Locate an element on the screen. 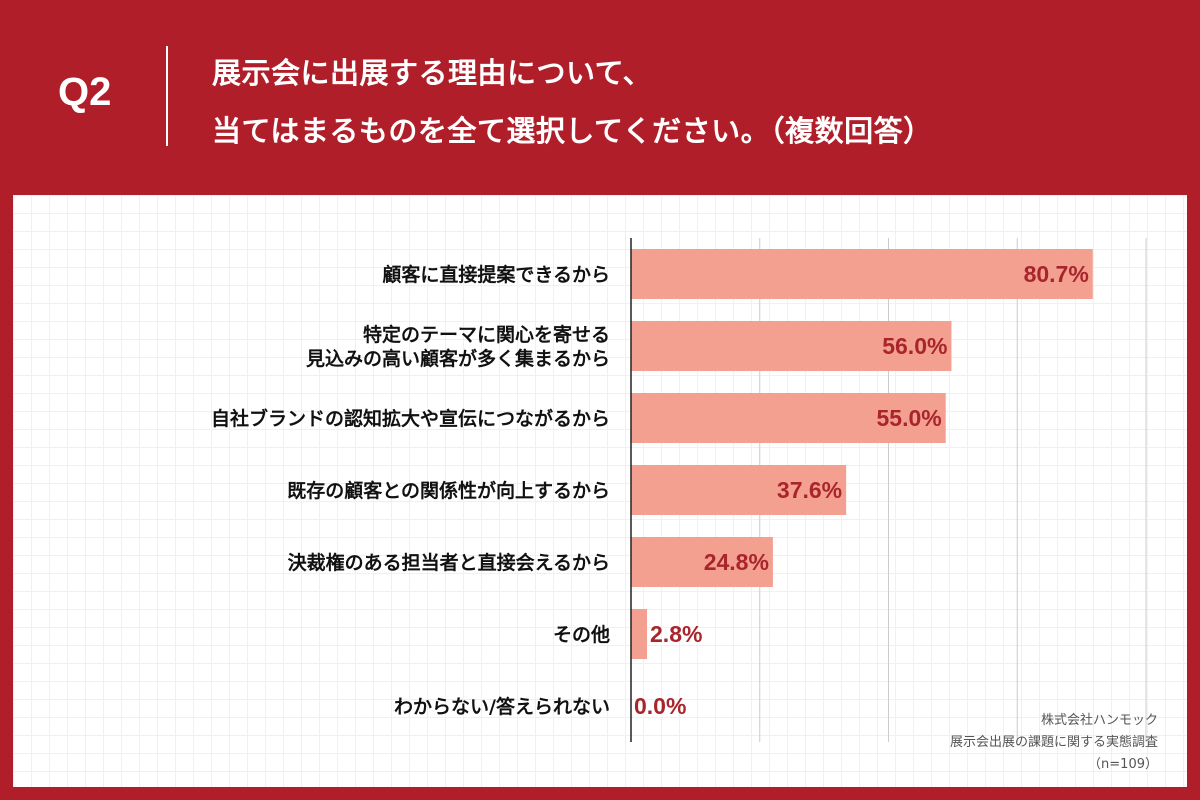 Image resolution: width=1200 pixels, height=800 pixels. source-survey: 展示会出展の課題に関する実態調査 is located at coordinates (1053, 742).